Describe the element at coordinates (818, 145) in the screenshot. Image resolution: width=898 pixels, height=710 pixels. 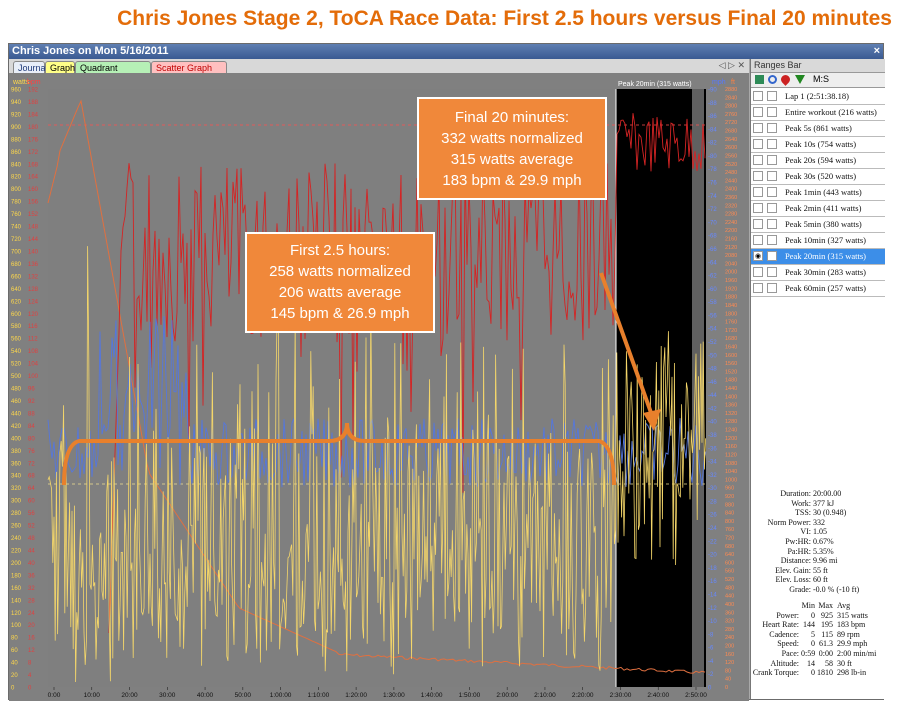
I see `range-item: Peak 10s (754 watts)` at that location.